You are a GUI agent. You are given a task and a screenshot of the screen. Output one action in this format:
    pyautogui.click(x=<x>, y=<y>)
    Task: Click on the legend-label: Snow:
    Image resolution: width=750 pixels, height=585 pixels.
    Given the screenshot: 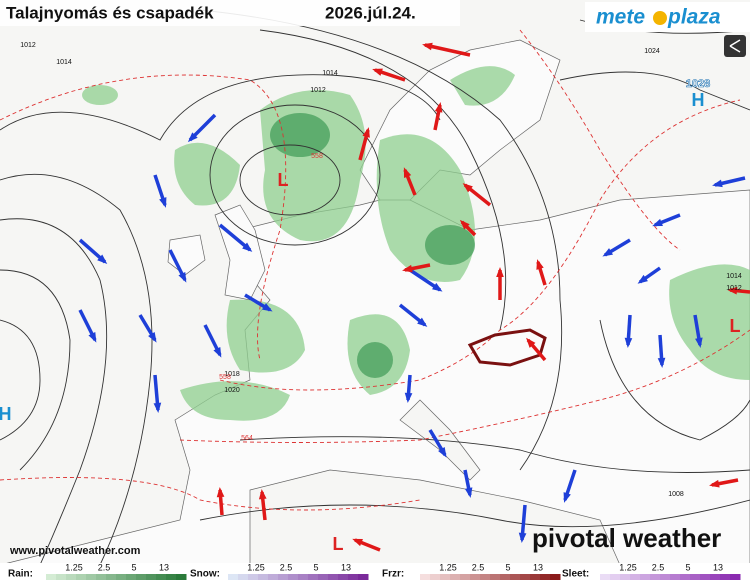 What is the action you would take?
    pyautogui.click(x=205, y=574)
    